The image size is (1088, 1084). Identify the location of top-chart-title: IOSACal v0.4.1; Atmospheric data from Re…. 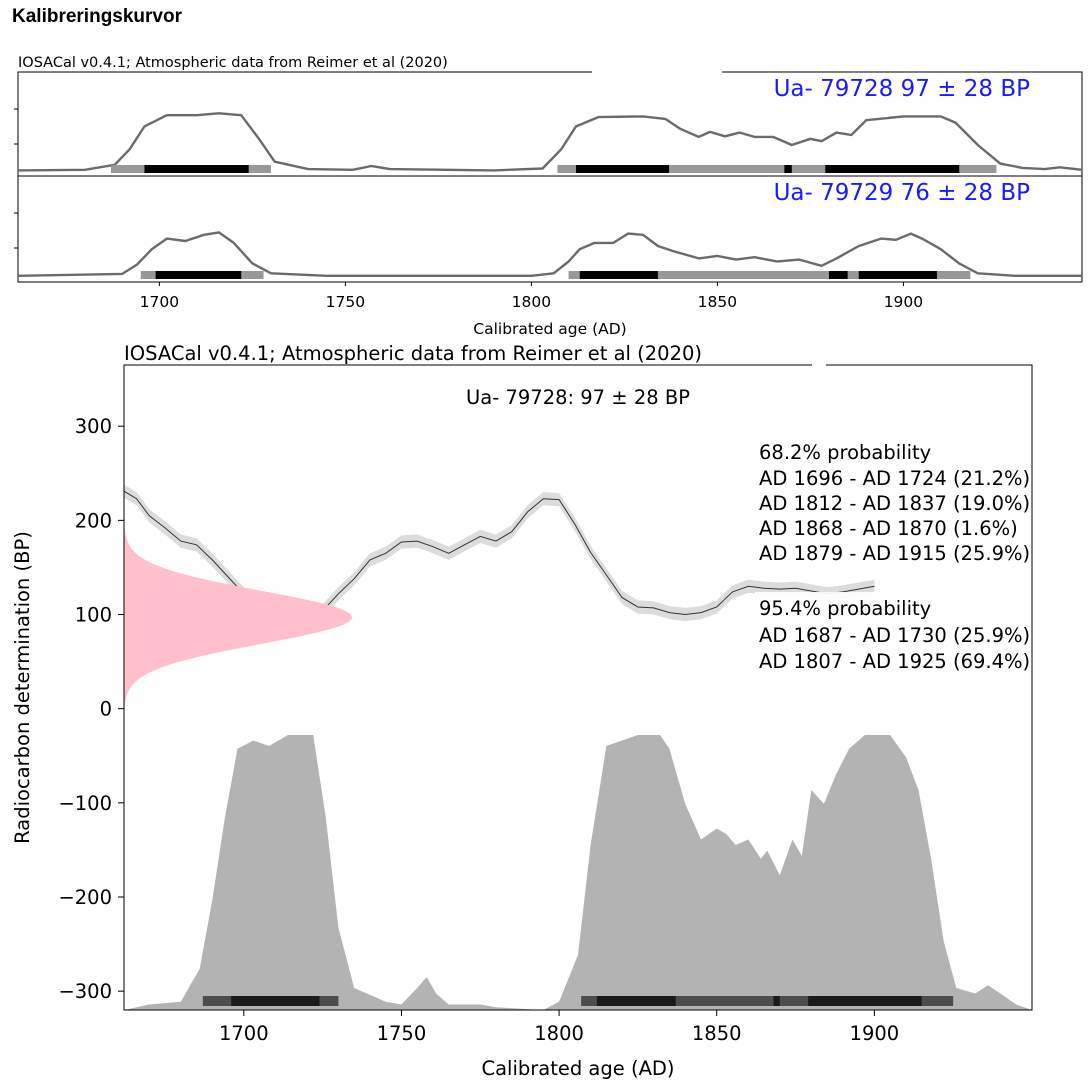
(233, 63).